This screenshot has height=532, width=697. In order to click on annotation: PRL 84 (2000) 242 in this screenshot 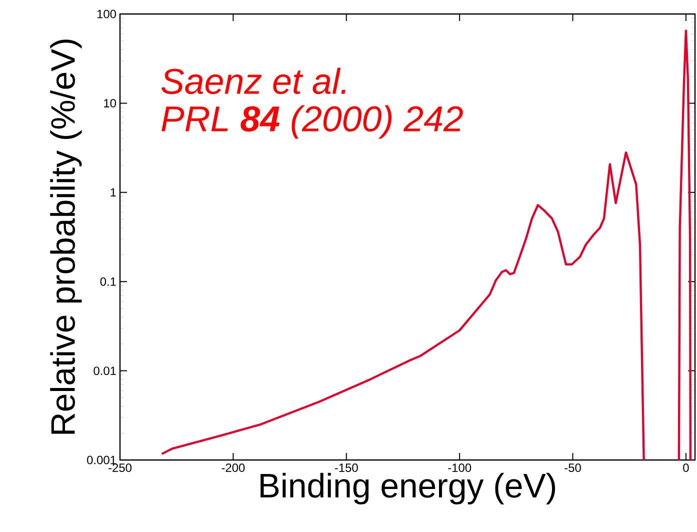, I will do `click(312, 122)`.